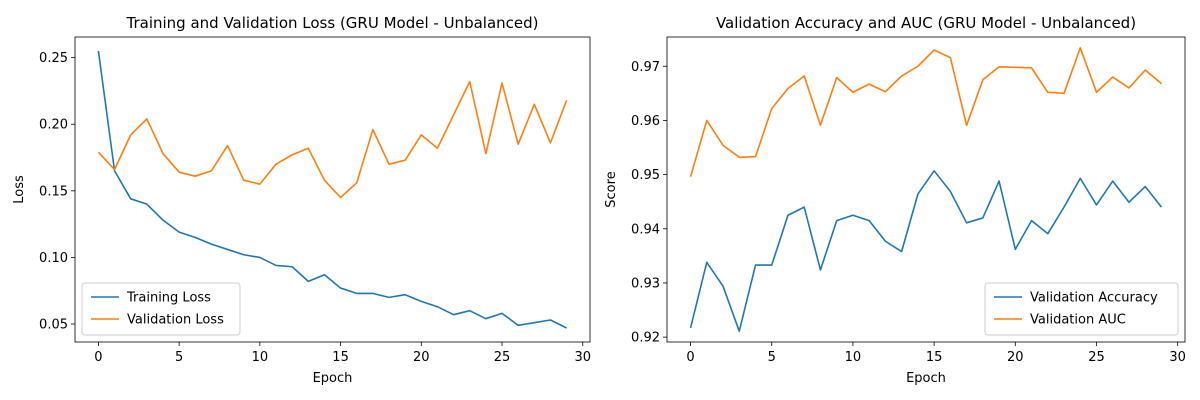 The image size is (1200, 400). I want to click on loss-legend: Training Loss Validation Loss, so click(161, 309).